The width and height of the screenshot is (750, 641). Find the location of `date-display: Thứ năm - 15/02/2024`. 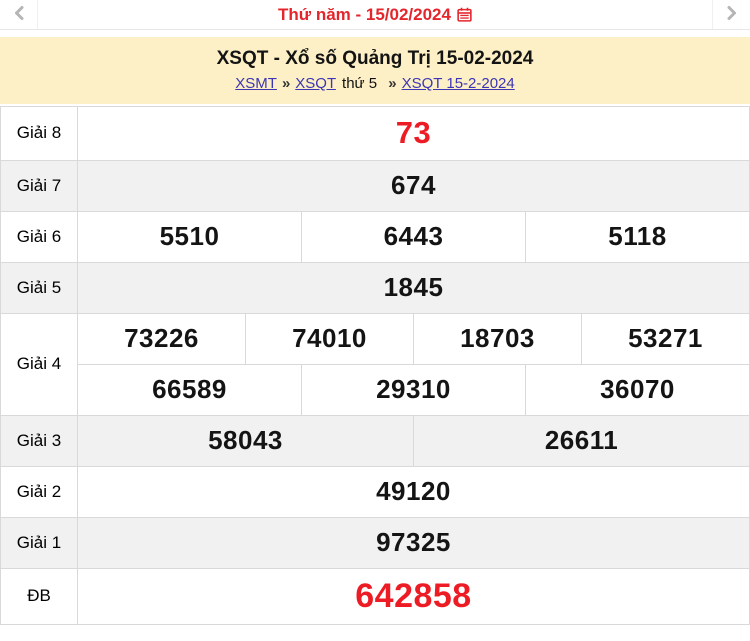

date-display: Thứ năm - 15/02/2024 is located at coordinates (375, 15).